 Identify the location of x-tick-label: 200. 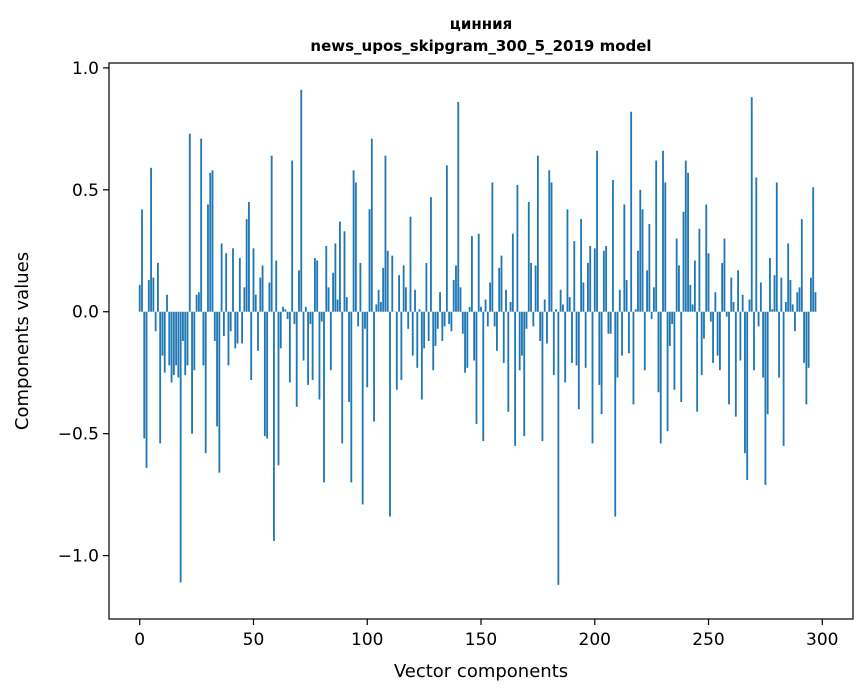
(595, 640).